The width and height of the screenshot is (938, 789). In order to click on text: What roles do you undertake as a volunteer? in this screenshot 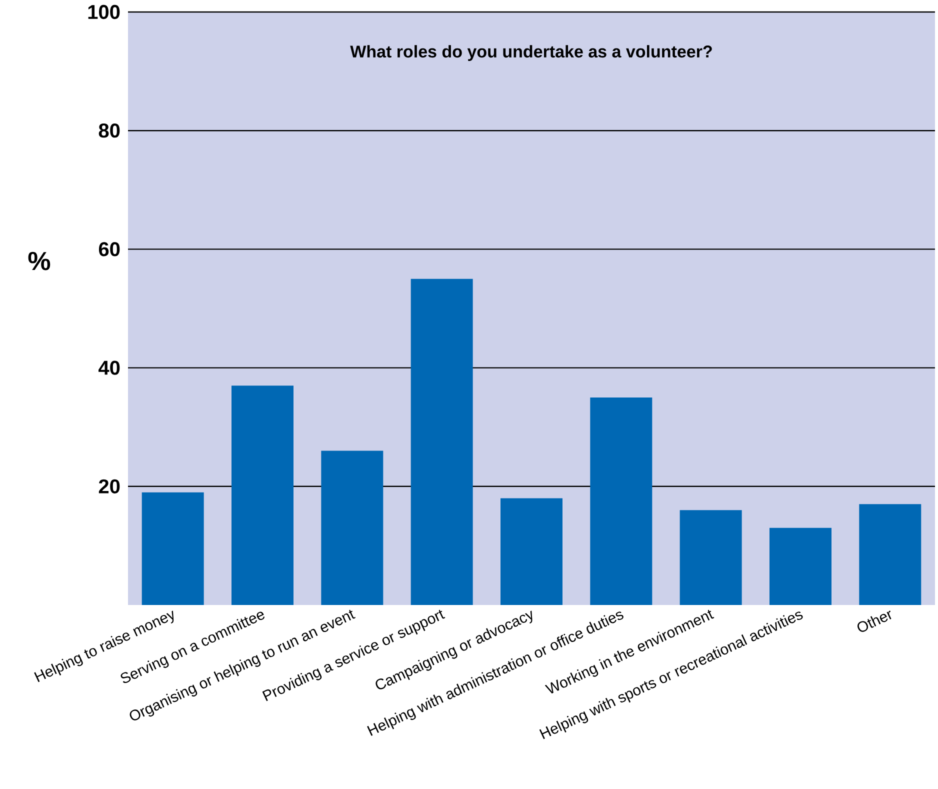, I will do `click(531, 53)`.